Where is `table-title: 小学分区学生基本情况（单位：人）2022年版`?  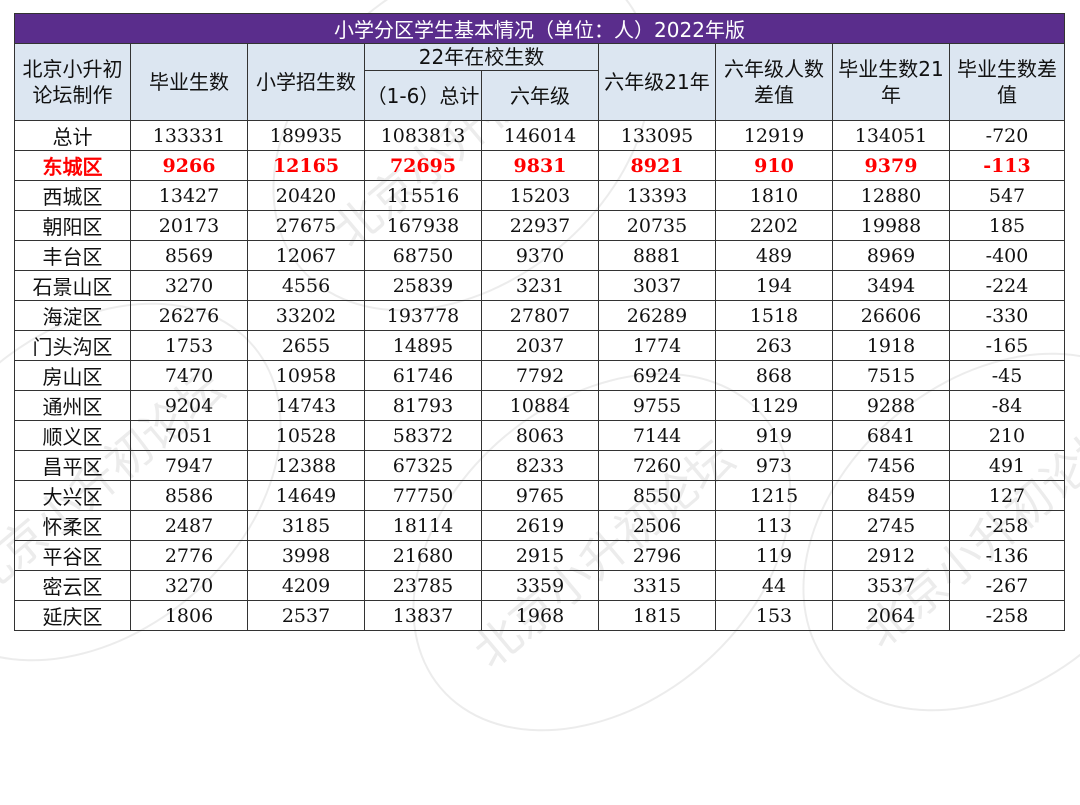 table-title: 小学分区学生基本情况（单位：人）2022年版 is located at coordinates (539, 28).